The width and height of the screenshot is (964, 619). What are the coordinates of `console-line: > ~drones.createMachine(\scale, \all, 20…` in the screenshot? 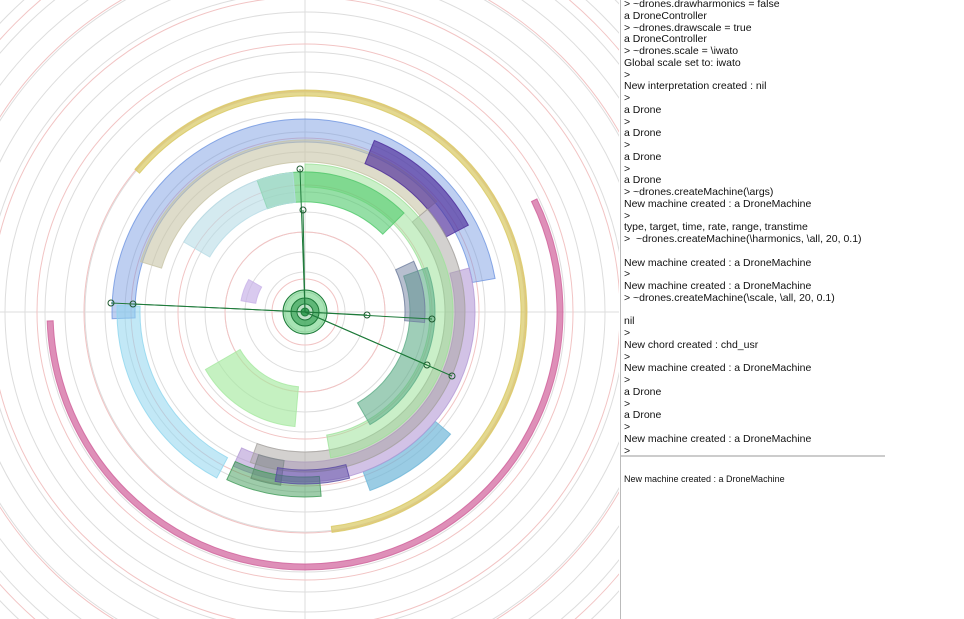 It's located at (729, 297).